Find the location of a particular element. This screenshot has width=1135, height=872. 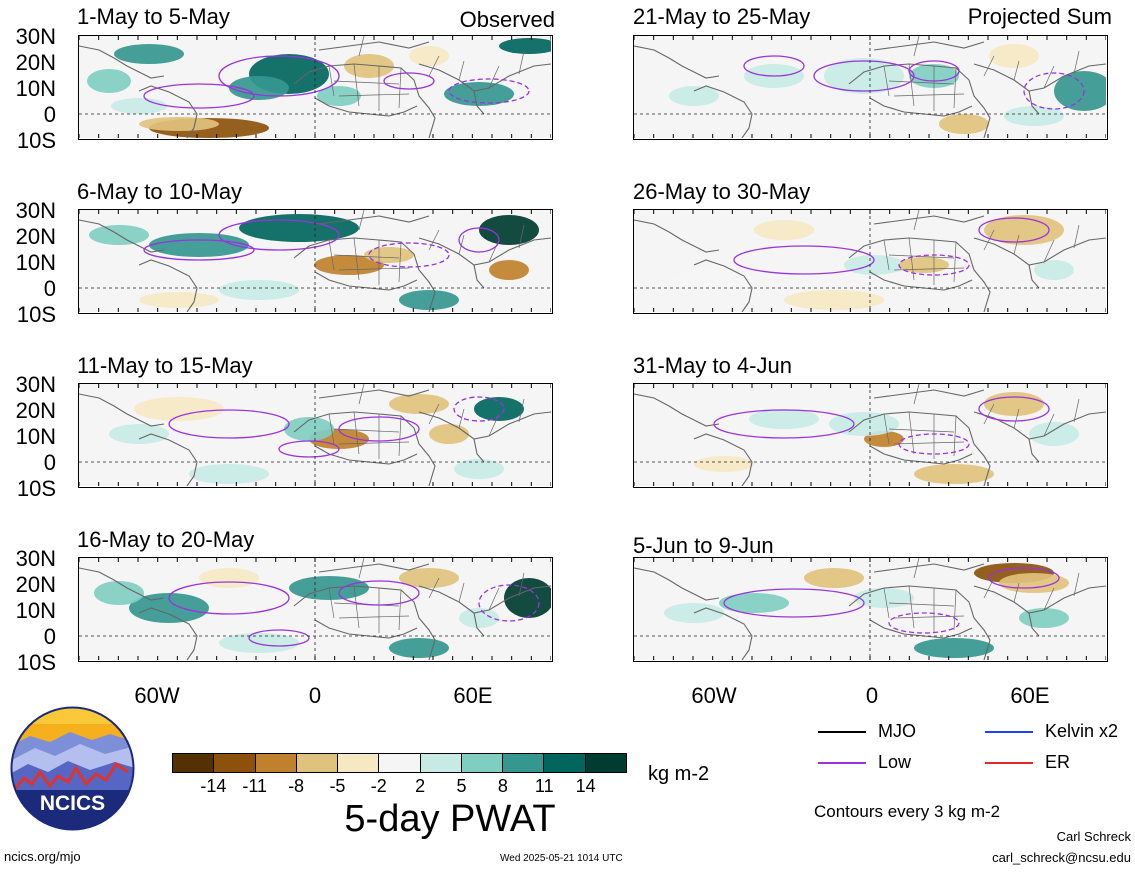

legend-swatch-kelvin is located at coordinates (1009, 732).